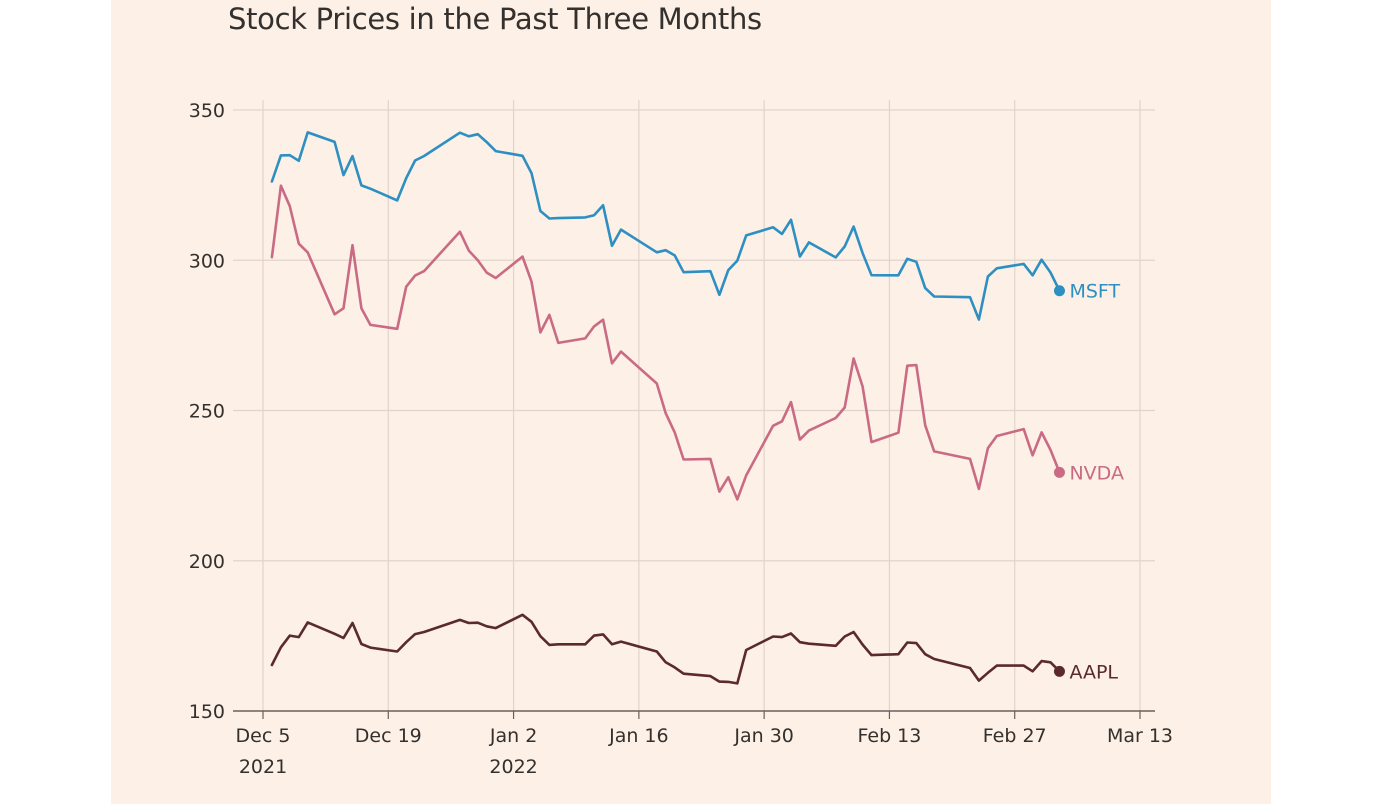  I want to click on series-endpoint-msft, so click(1059, 291).